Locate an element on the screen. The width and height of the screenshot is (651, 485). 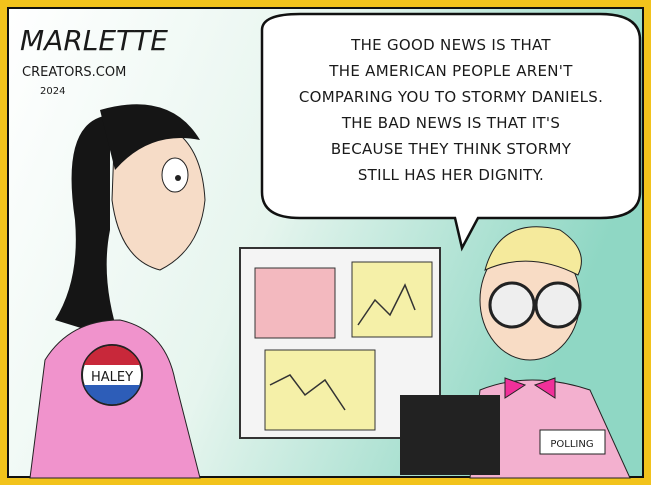
button-blue is located at coordinates (112, 395).